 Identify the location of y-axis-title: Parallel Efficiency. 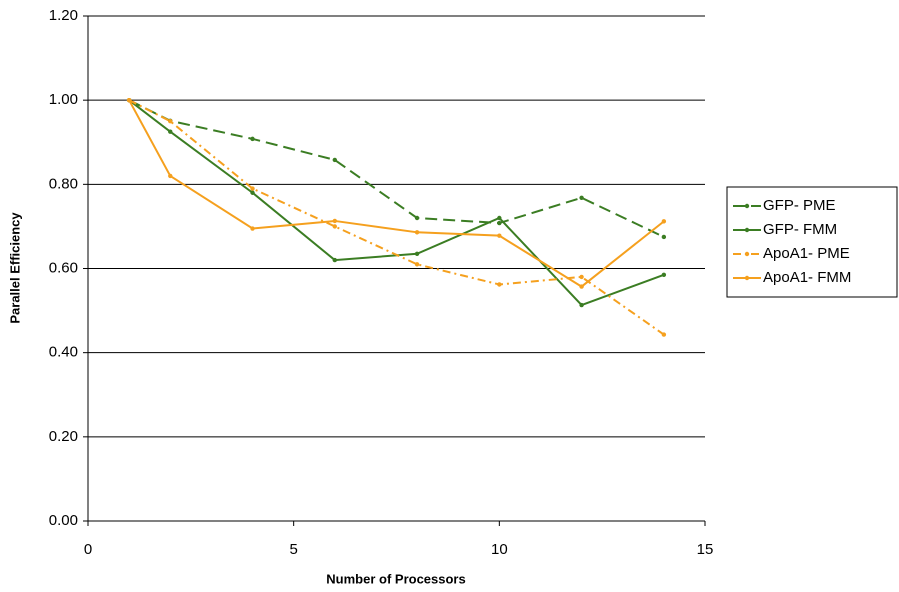
(14, 268).